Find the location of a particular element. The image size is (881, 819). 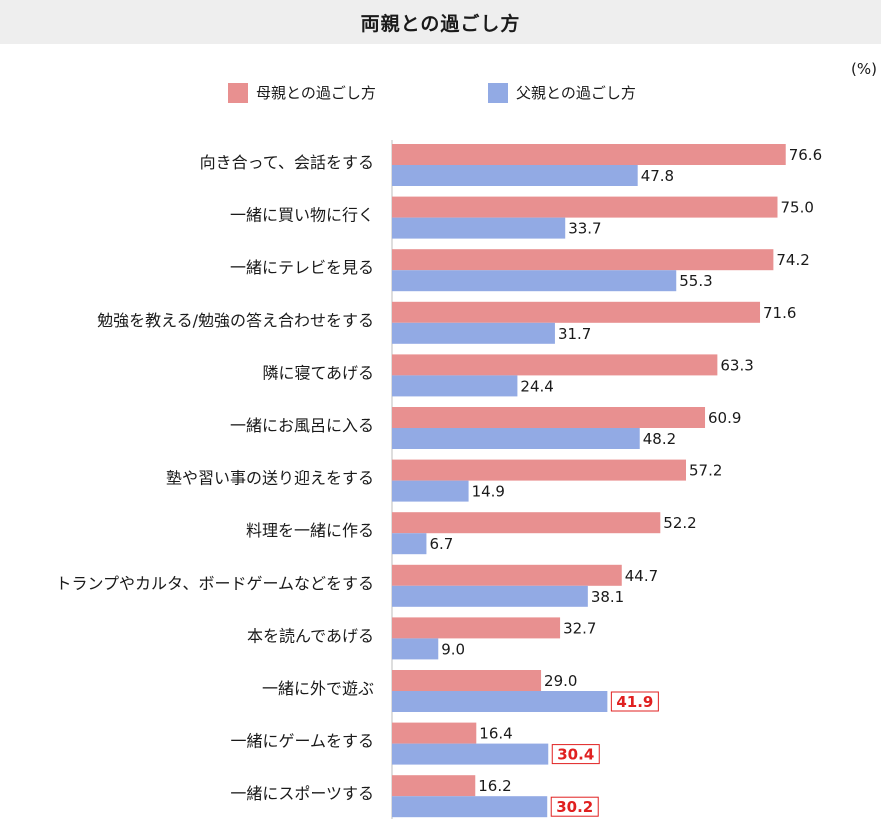

category-label: トランプやカルタ、ボードゲームなどをする is located at coordinates (214, 583).